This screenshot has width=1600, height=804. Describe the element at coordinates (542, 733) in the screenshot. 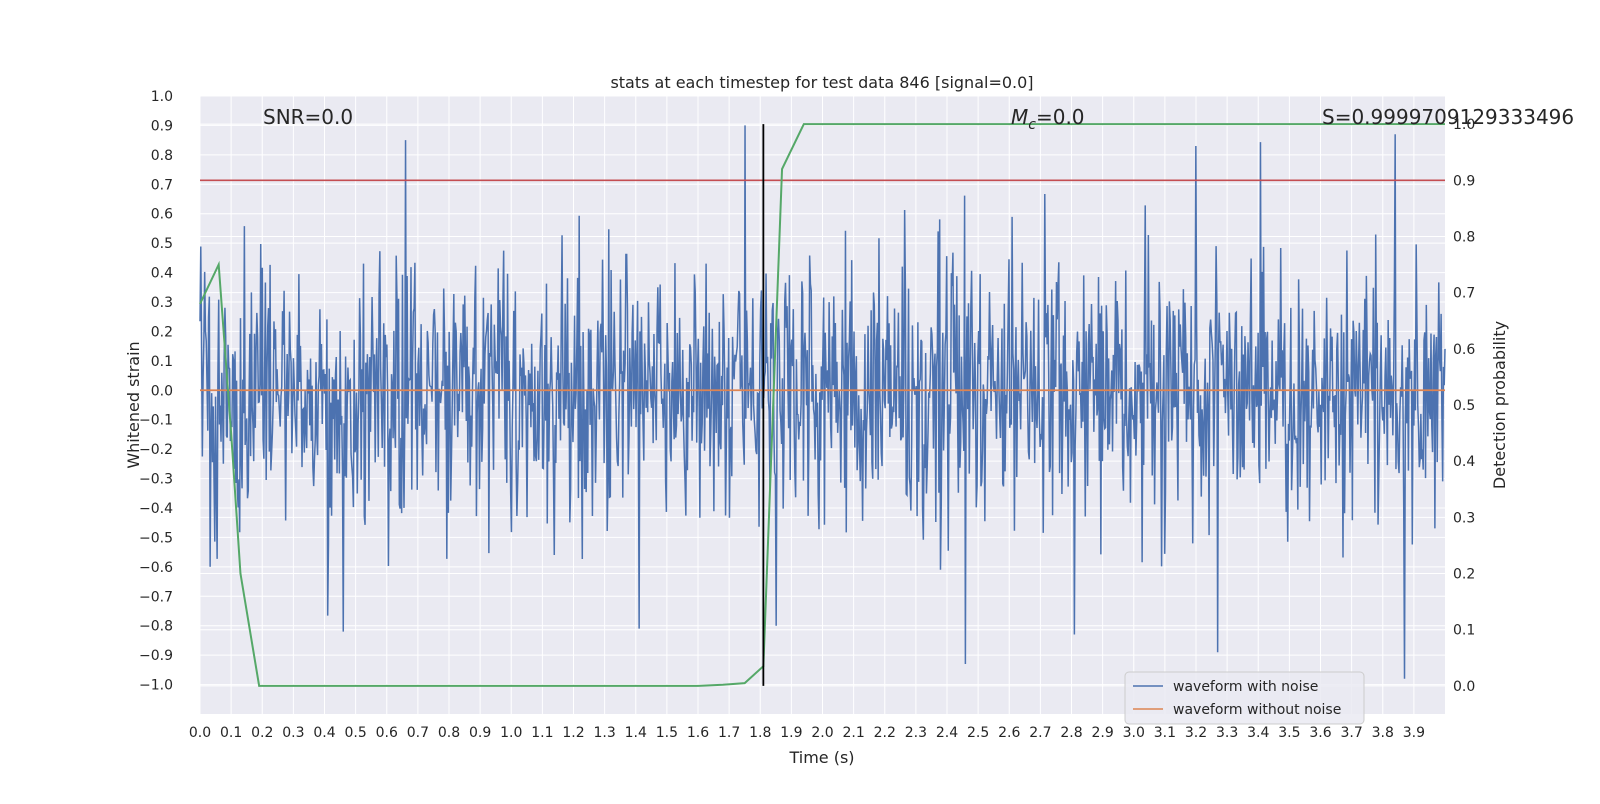

I see `x-tick-label: 1.1` at that location.